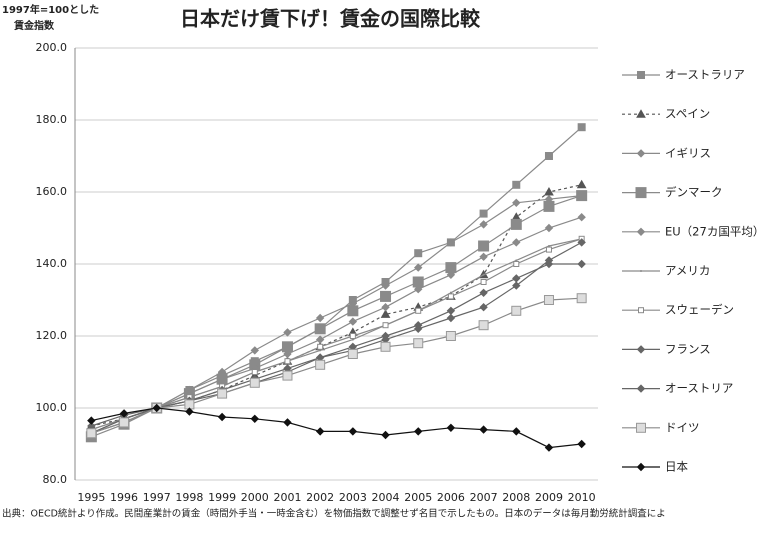 The height and width of the screenshot is (537, 768). Describe the element at coordinates (688, 153) in the screenshot. I see `legend-label: イギリス` at that location.